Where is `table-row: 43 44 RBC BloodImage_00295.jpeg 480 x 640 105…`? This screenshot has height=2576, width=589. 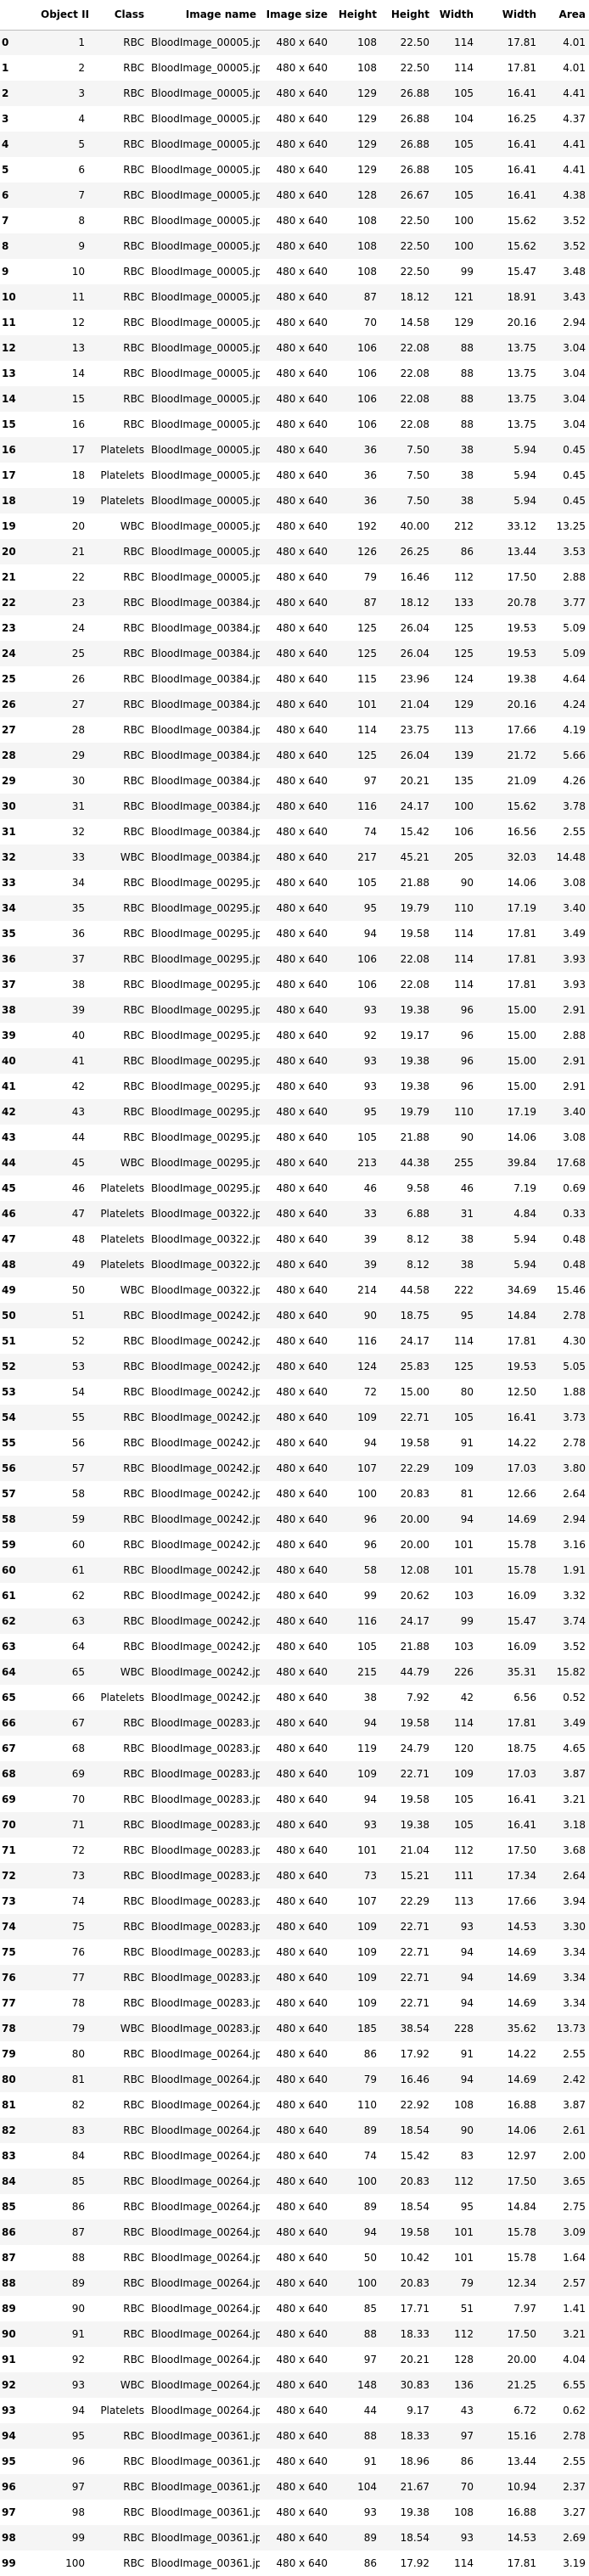
table-row: 43 44 RBC BloodImage_00295.jpeg 480 x 640 105… is located at coordinates (294, 1137).